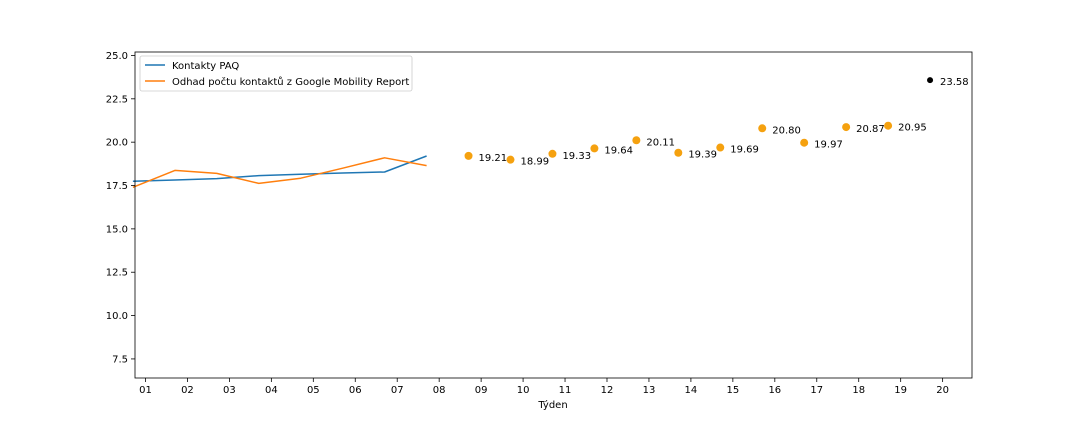  Describe the element at coordinates (774, 390) in the screenshot. I see `x-tick-label: 16` at that location.